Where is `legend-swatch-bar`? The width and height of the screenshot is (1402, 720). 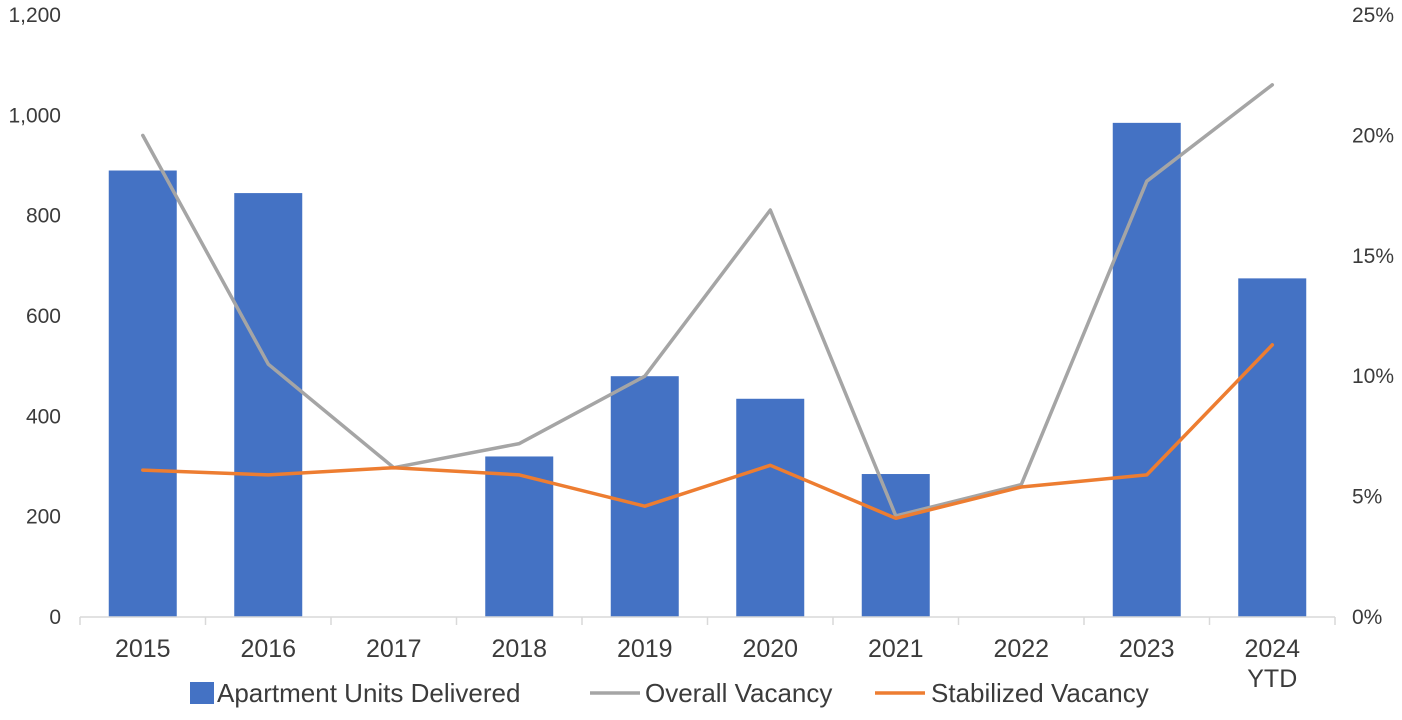 legend-swatch-bar is located at coordinates (202, 693).